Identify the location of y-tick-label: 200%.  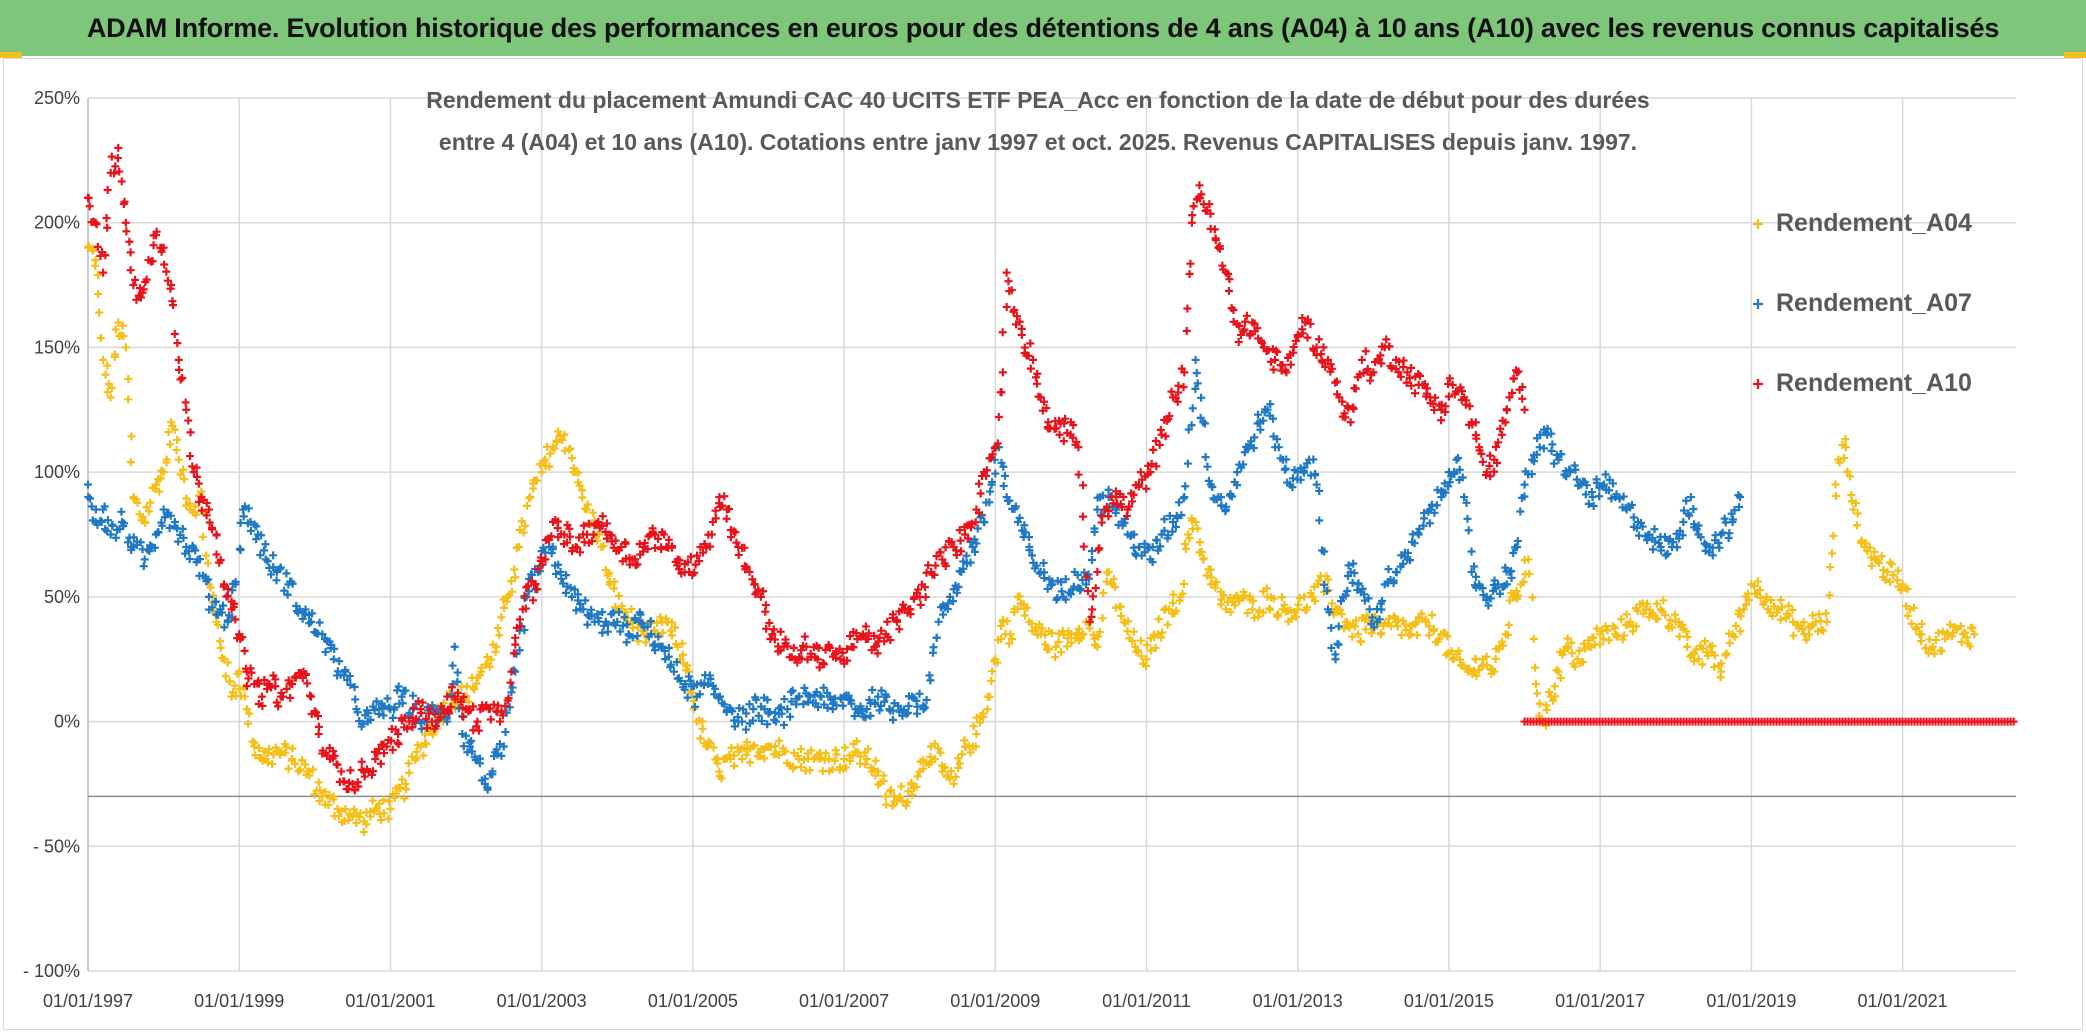
(57, 223).